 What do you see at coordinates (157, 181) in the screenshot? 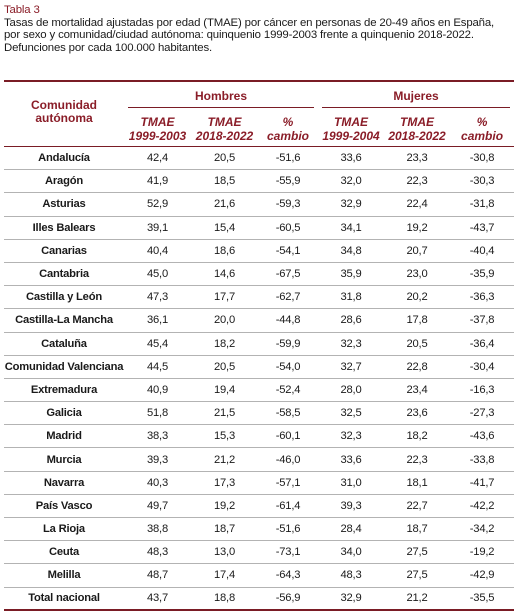
I see `table-cell: 41,9` at bounding box center [157, 181].